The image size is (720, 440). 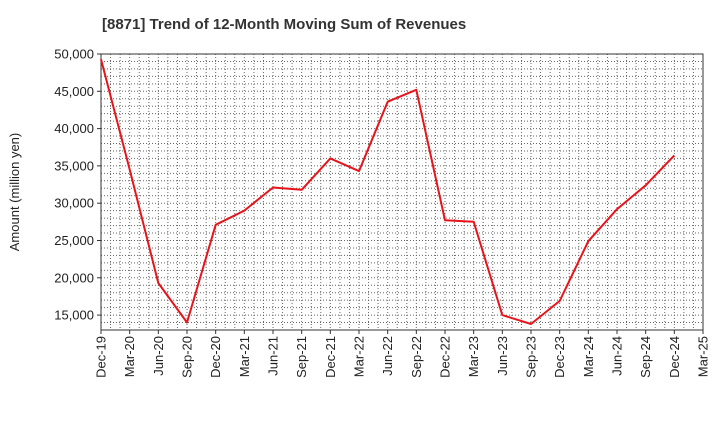 What do you see at coordinates (74, 91) in the screenshot?
I see `y-tick-label: 45,000` at bounding box center [74, 91].